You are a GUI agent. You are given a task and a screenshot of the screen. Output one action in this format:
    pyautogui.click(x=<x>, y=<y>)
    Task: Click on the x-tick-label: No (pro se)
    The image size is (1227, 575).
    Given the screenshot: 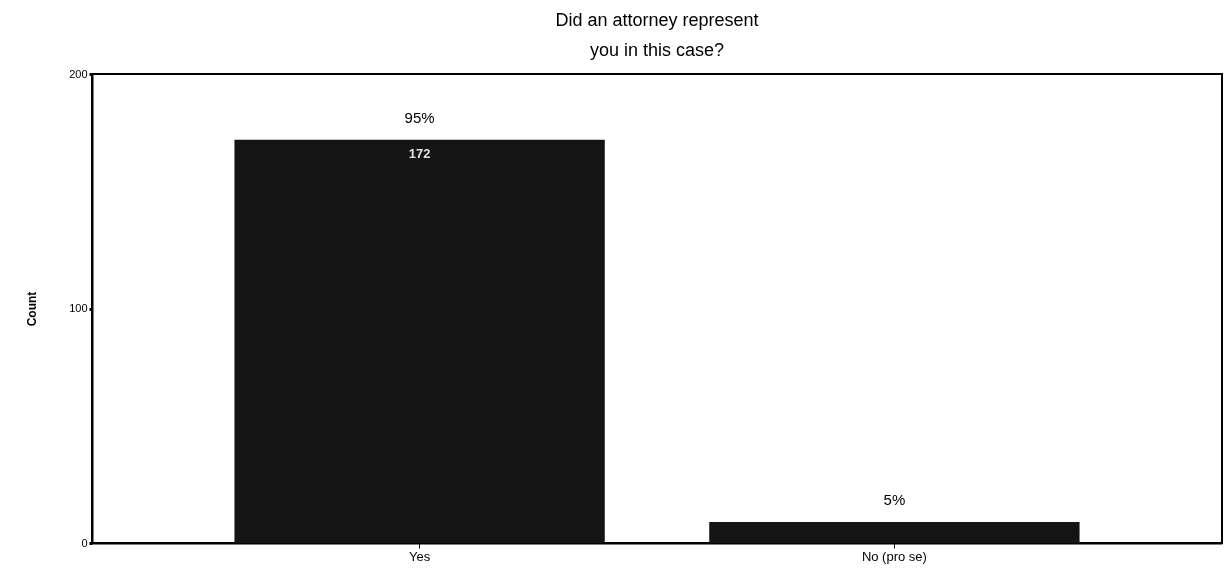 What is the action you would take?
    pyautogui.click(x=894, y=556)
    